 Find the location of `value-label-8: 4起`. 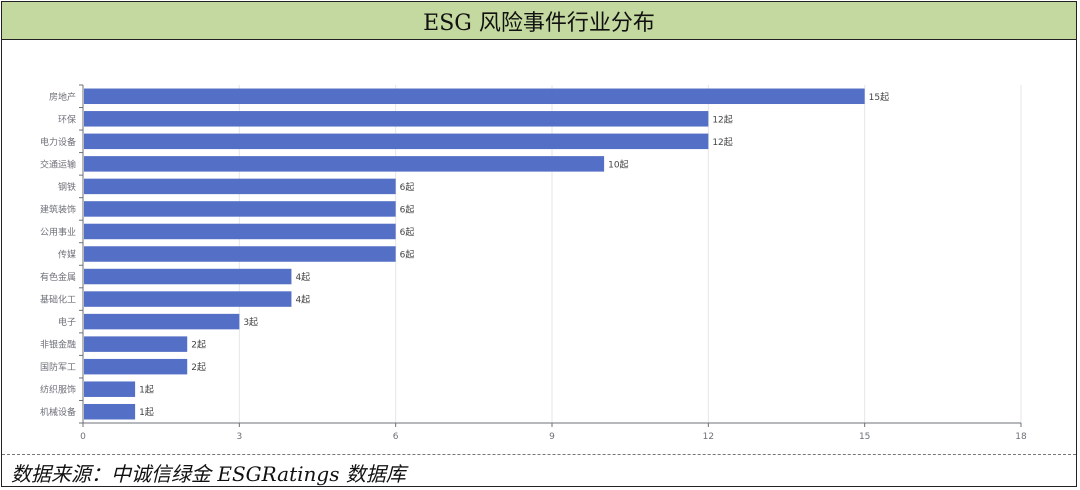

value-label-8: 4起 is located at coordinates (302, 277).